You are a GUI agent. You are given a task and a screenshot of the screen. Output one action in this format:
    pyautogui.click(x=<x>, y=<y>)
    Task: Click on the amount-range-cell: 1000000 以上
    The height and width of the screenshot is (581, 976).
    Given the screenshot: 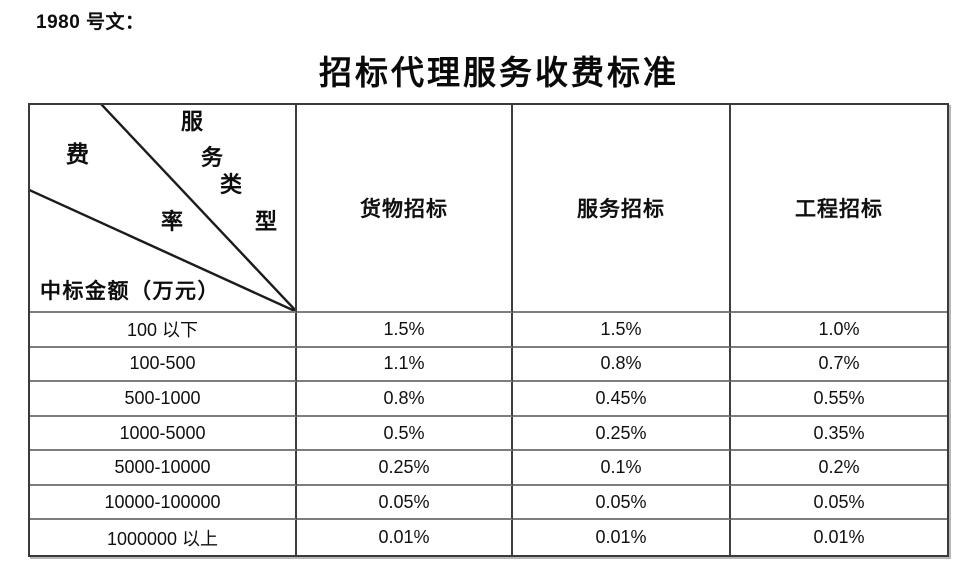 What is the action you would take?
    pyautogui.click(x=163, y=538)
    